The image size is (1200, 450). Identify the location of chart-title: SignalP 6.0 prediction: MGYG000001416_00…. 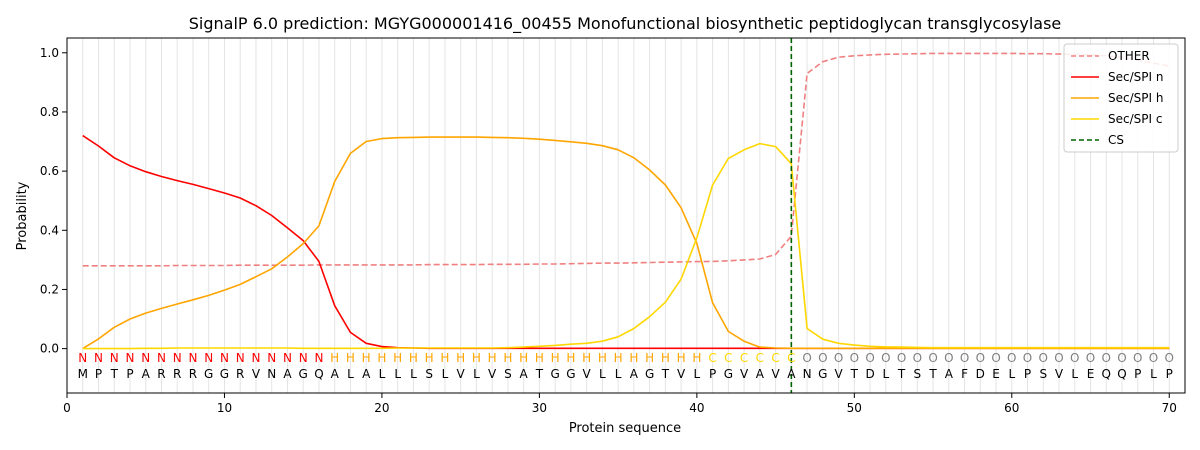
(625, 24).